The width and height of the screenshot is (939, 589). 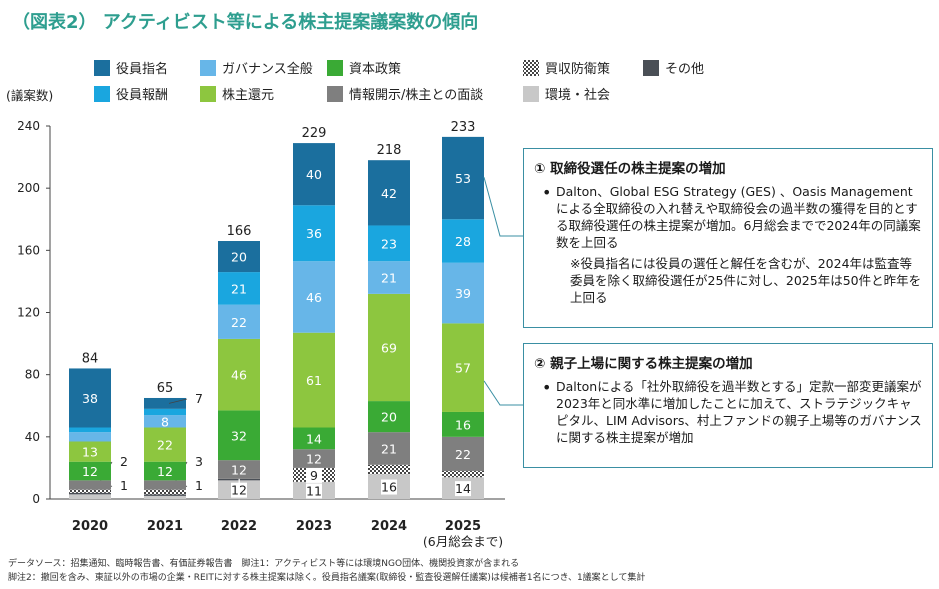 What do you see at coordinates (165, 526) in the screenshot?
I see `x-tick-label: 2021` at bounding box center [165, 526].